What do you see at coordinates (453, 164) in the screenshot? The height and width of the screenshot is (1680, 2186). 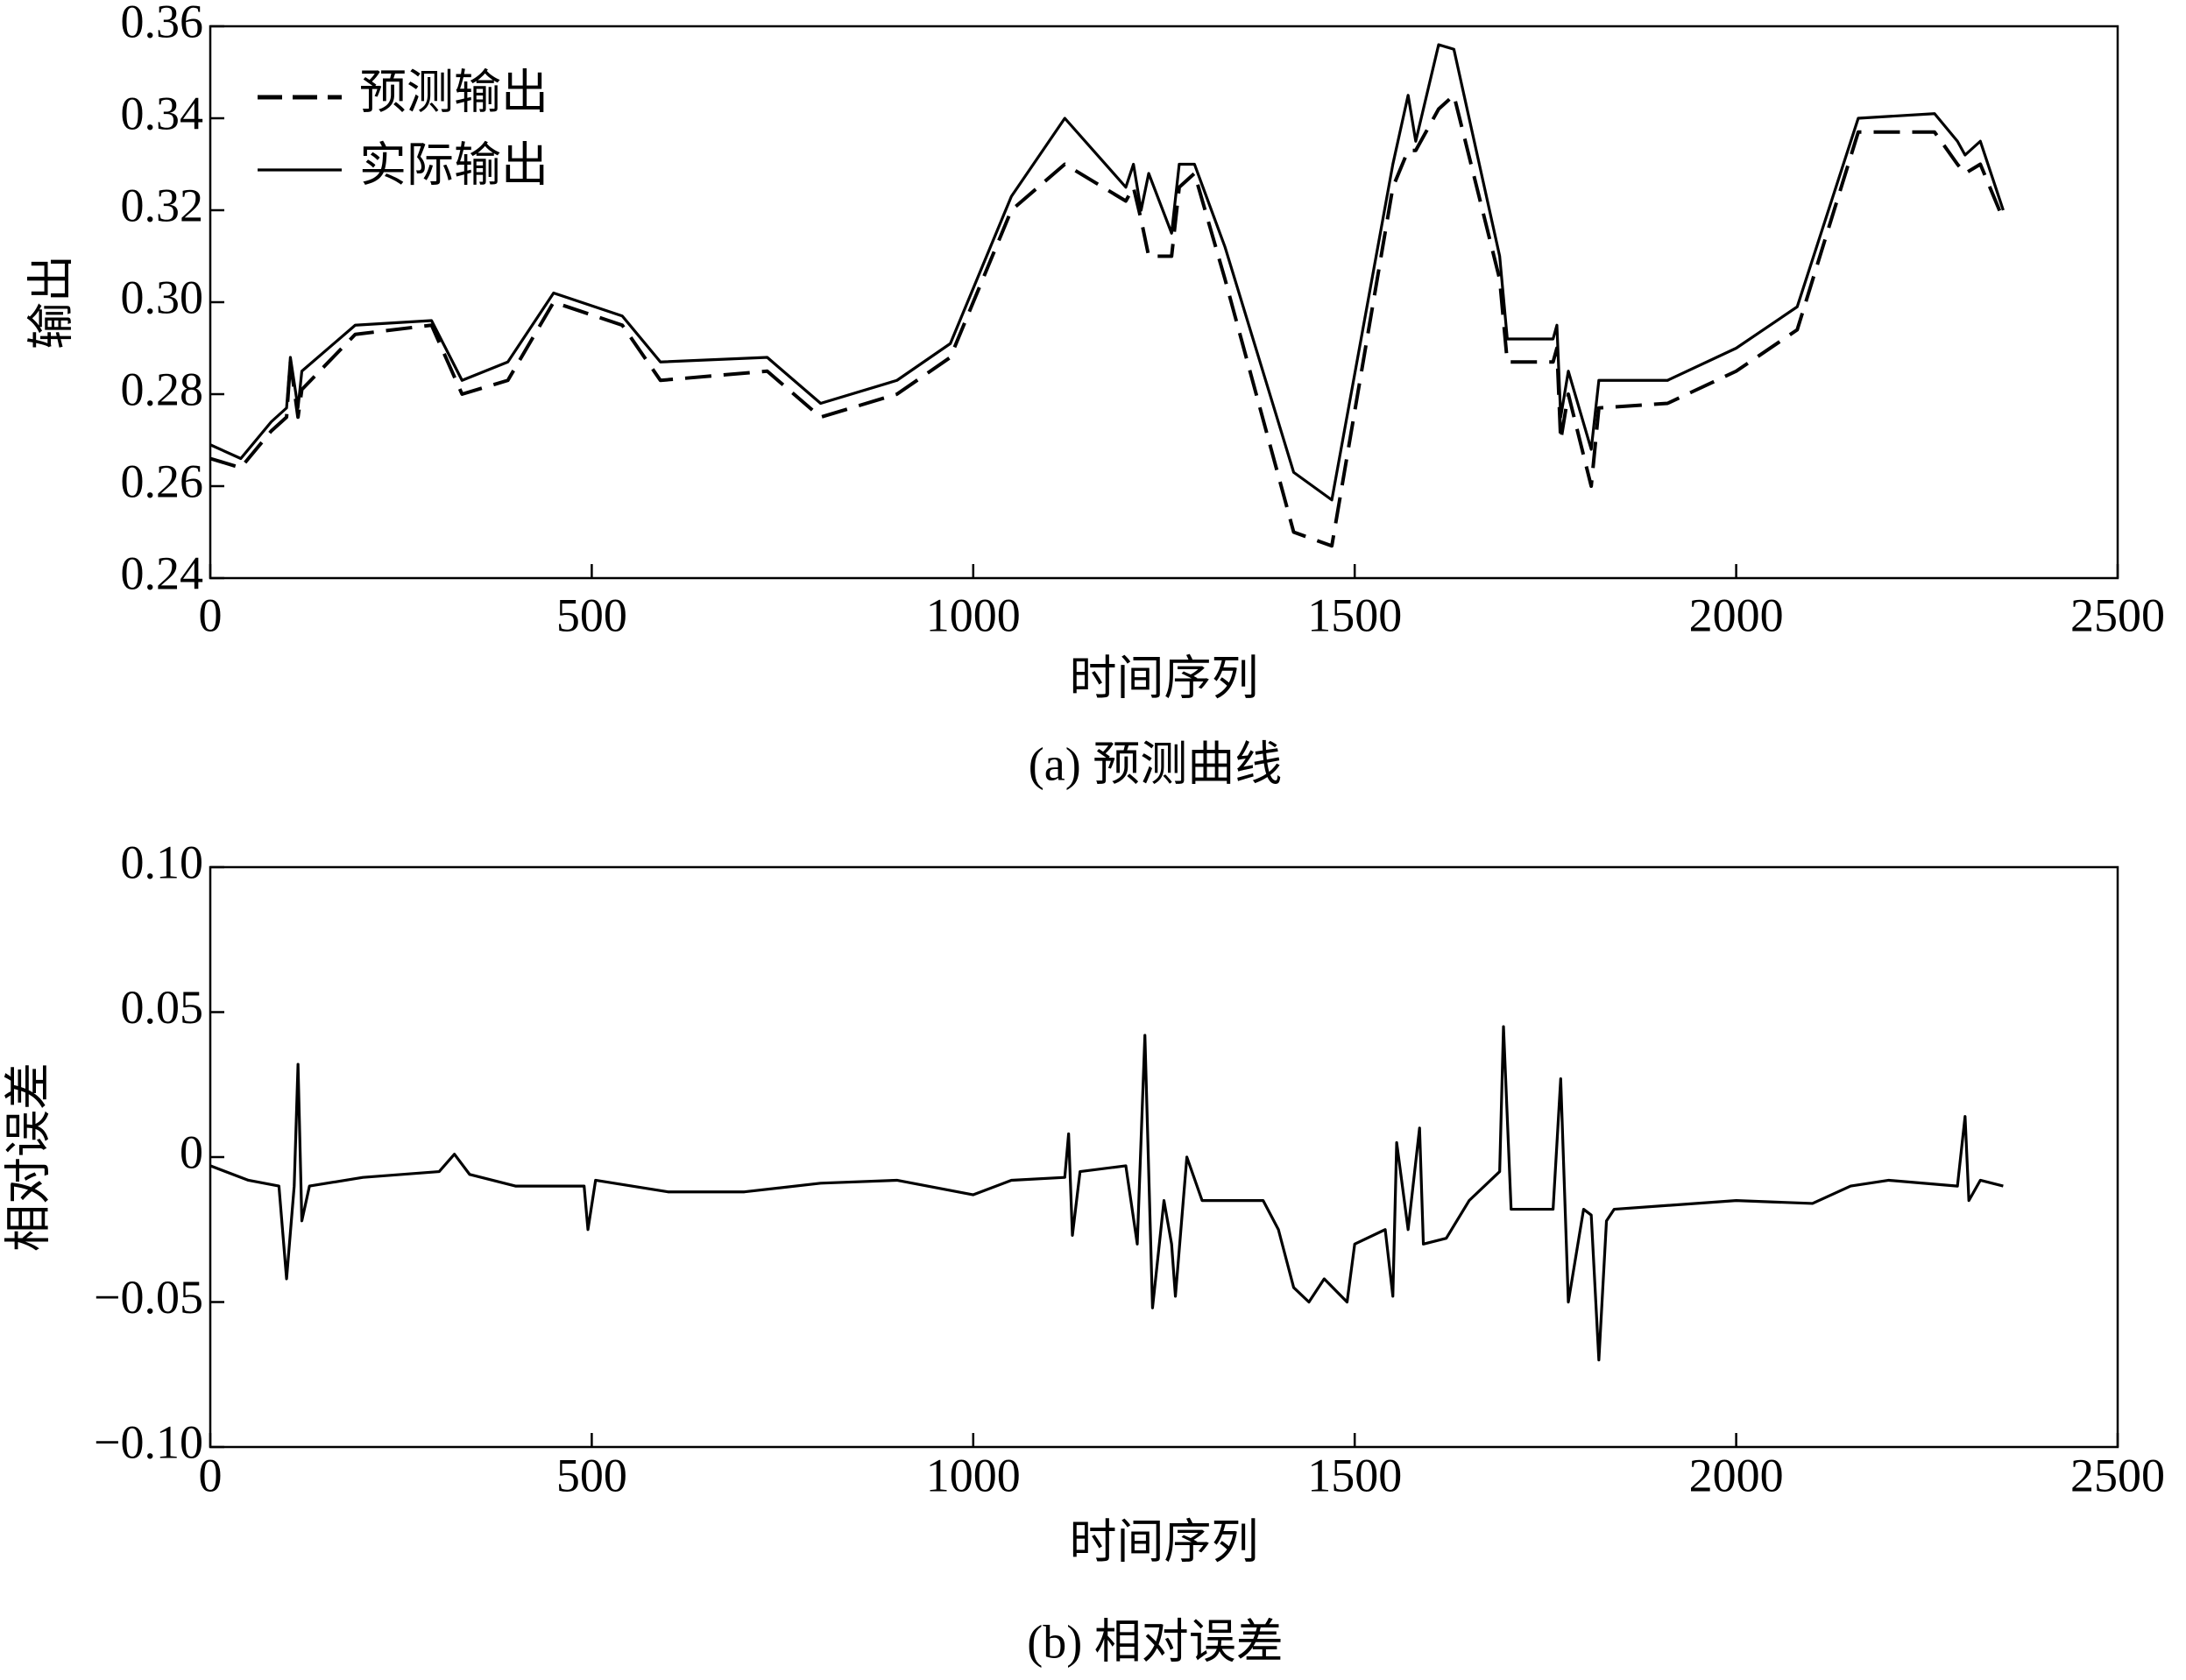 I see `legend-label: 实际输出` at bounding box center [453, 164].